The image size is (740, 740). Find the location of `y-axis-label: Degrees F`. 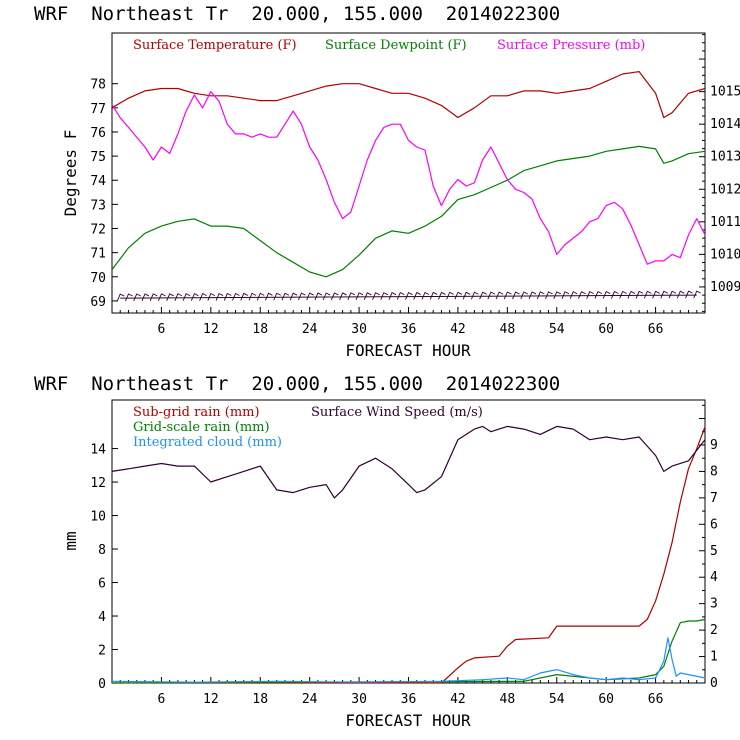

y-axis-label: Degrees F is located at coordinates (70, 173).